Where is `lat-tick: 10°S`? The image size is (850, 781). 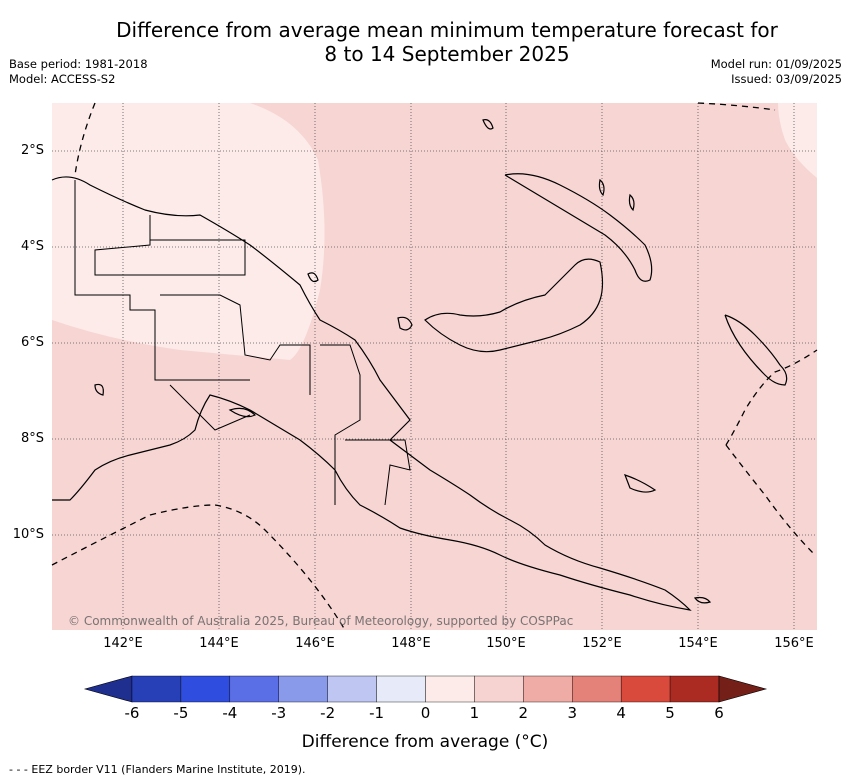 lat-tick: 10°S is located at coordinates (28, 534).